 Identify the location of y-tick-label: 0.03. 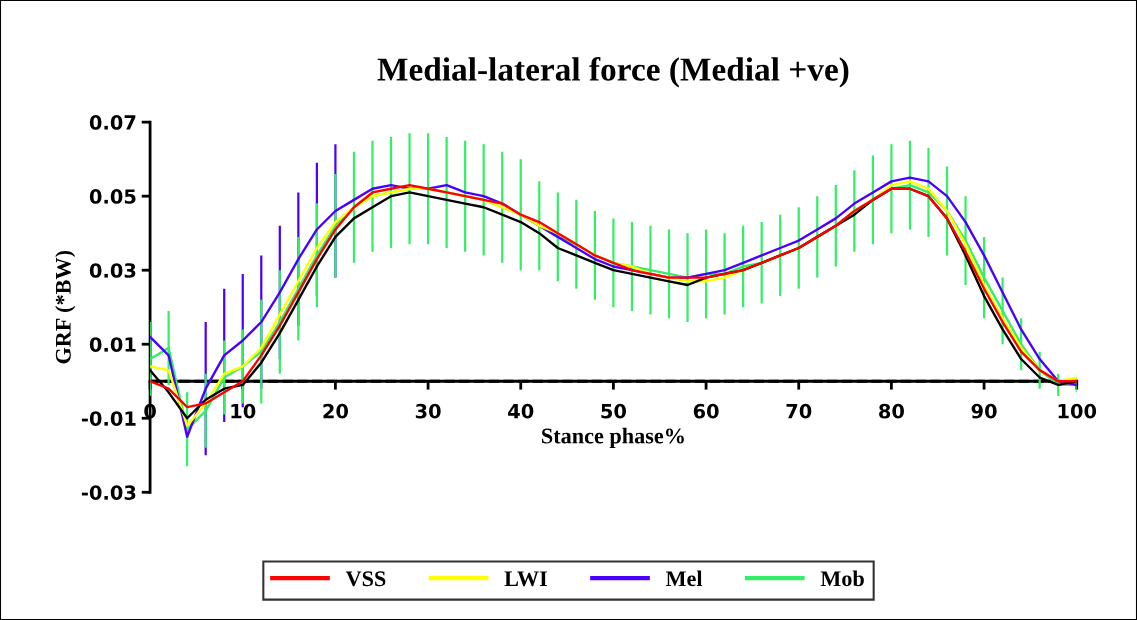
(112, 270).